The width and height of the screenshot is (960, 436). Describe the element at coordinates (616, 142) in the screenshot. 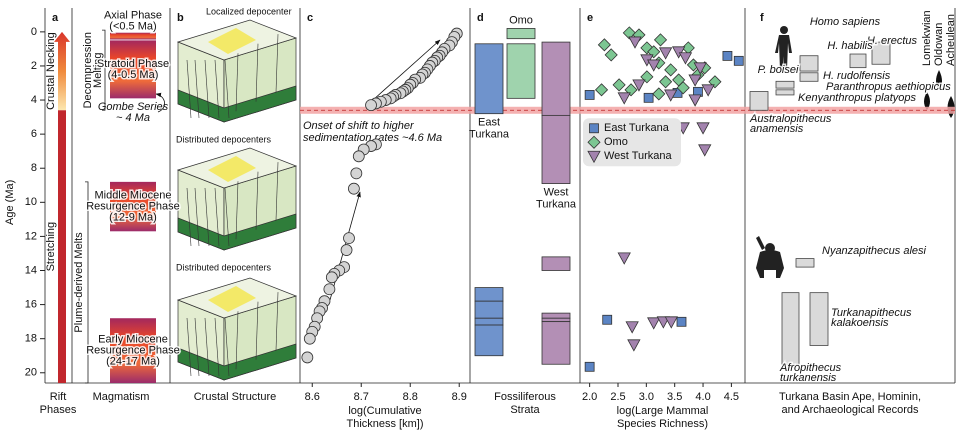

I see `legend-label: Omo` at that location.